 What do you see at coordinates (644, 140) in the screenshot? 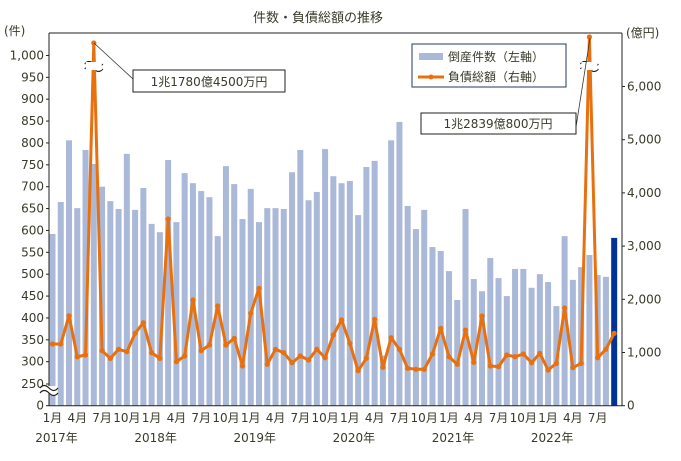
I see `right-tick-label: 5,000` at bounding box center [644, 140].